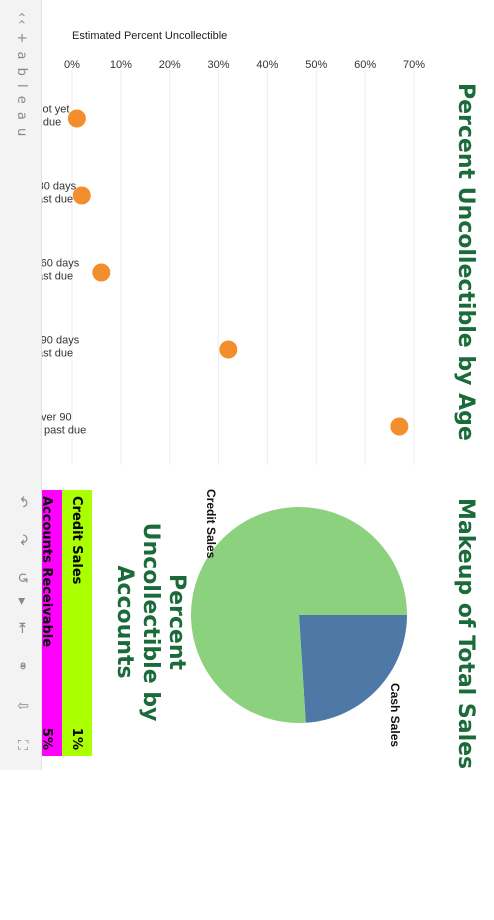 The width and height of the screenshot is (494, 920). Describe the element at coordinates (465, 634) in the screenshot. I see `sales-chart-title: Makeup of Total Sales` at that location.